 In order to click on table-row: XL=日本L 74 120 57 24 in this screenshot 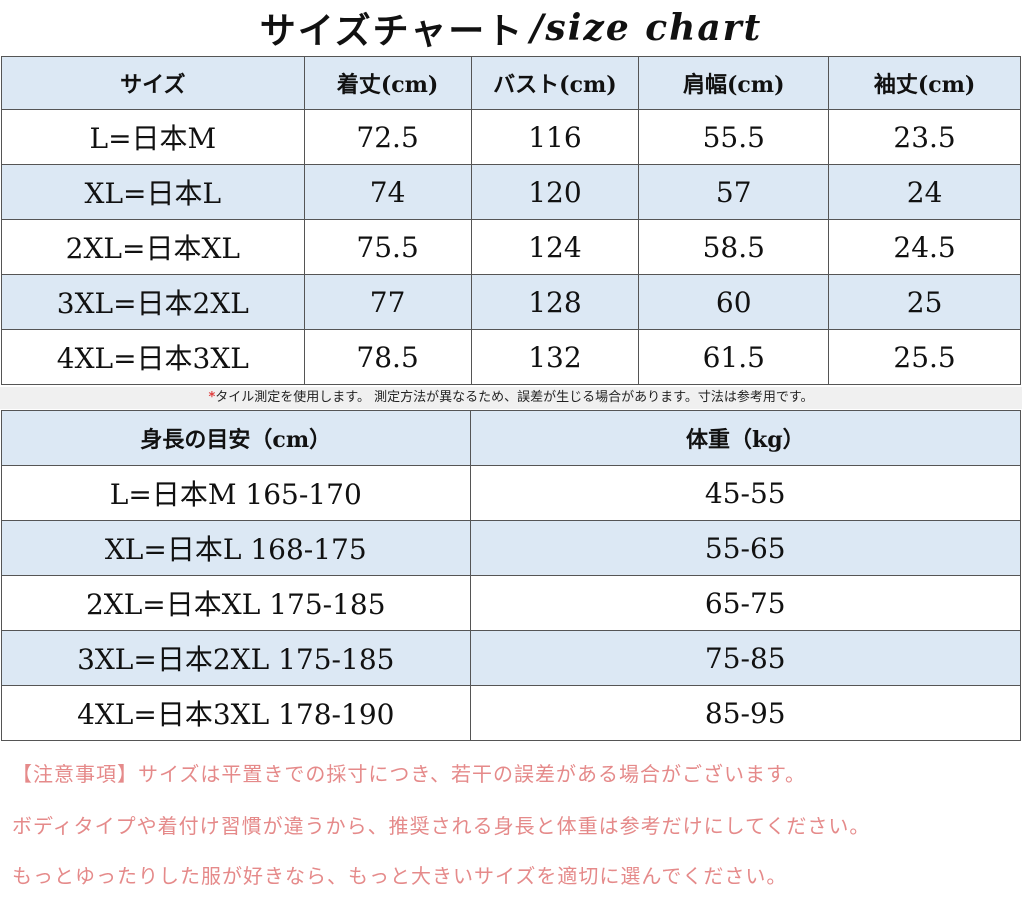, I will do `click(511, 192)`.